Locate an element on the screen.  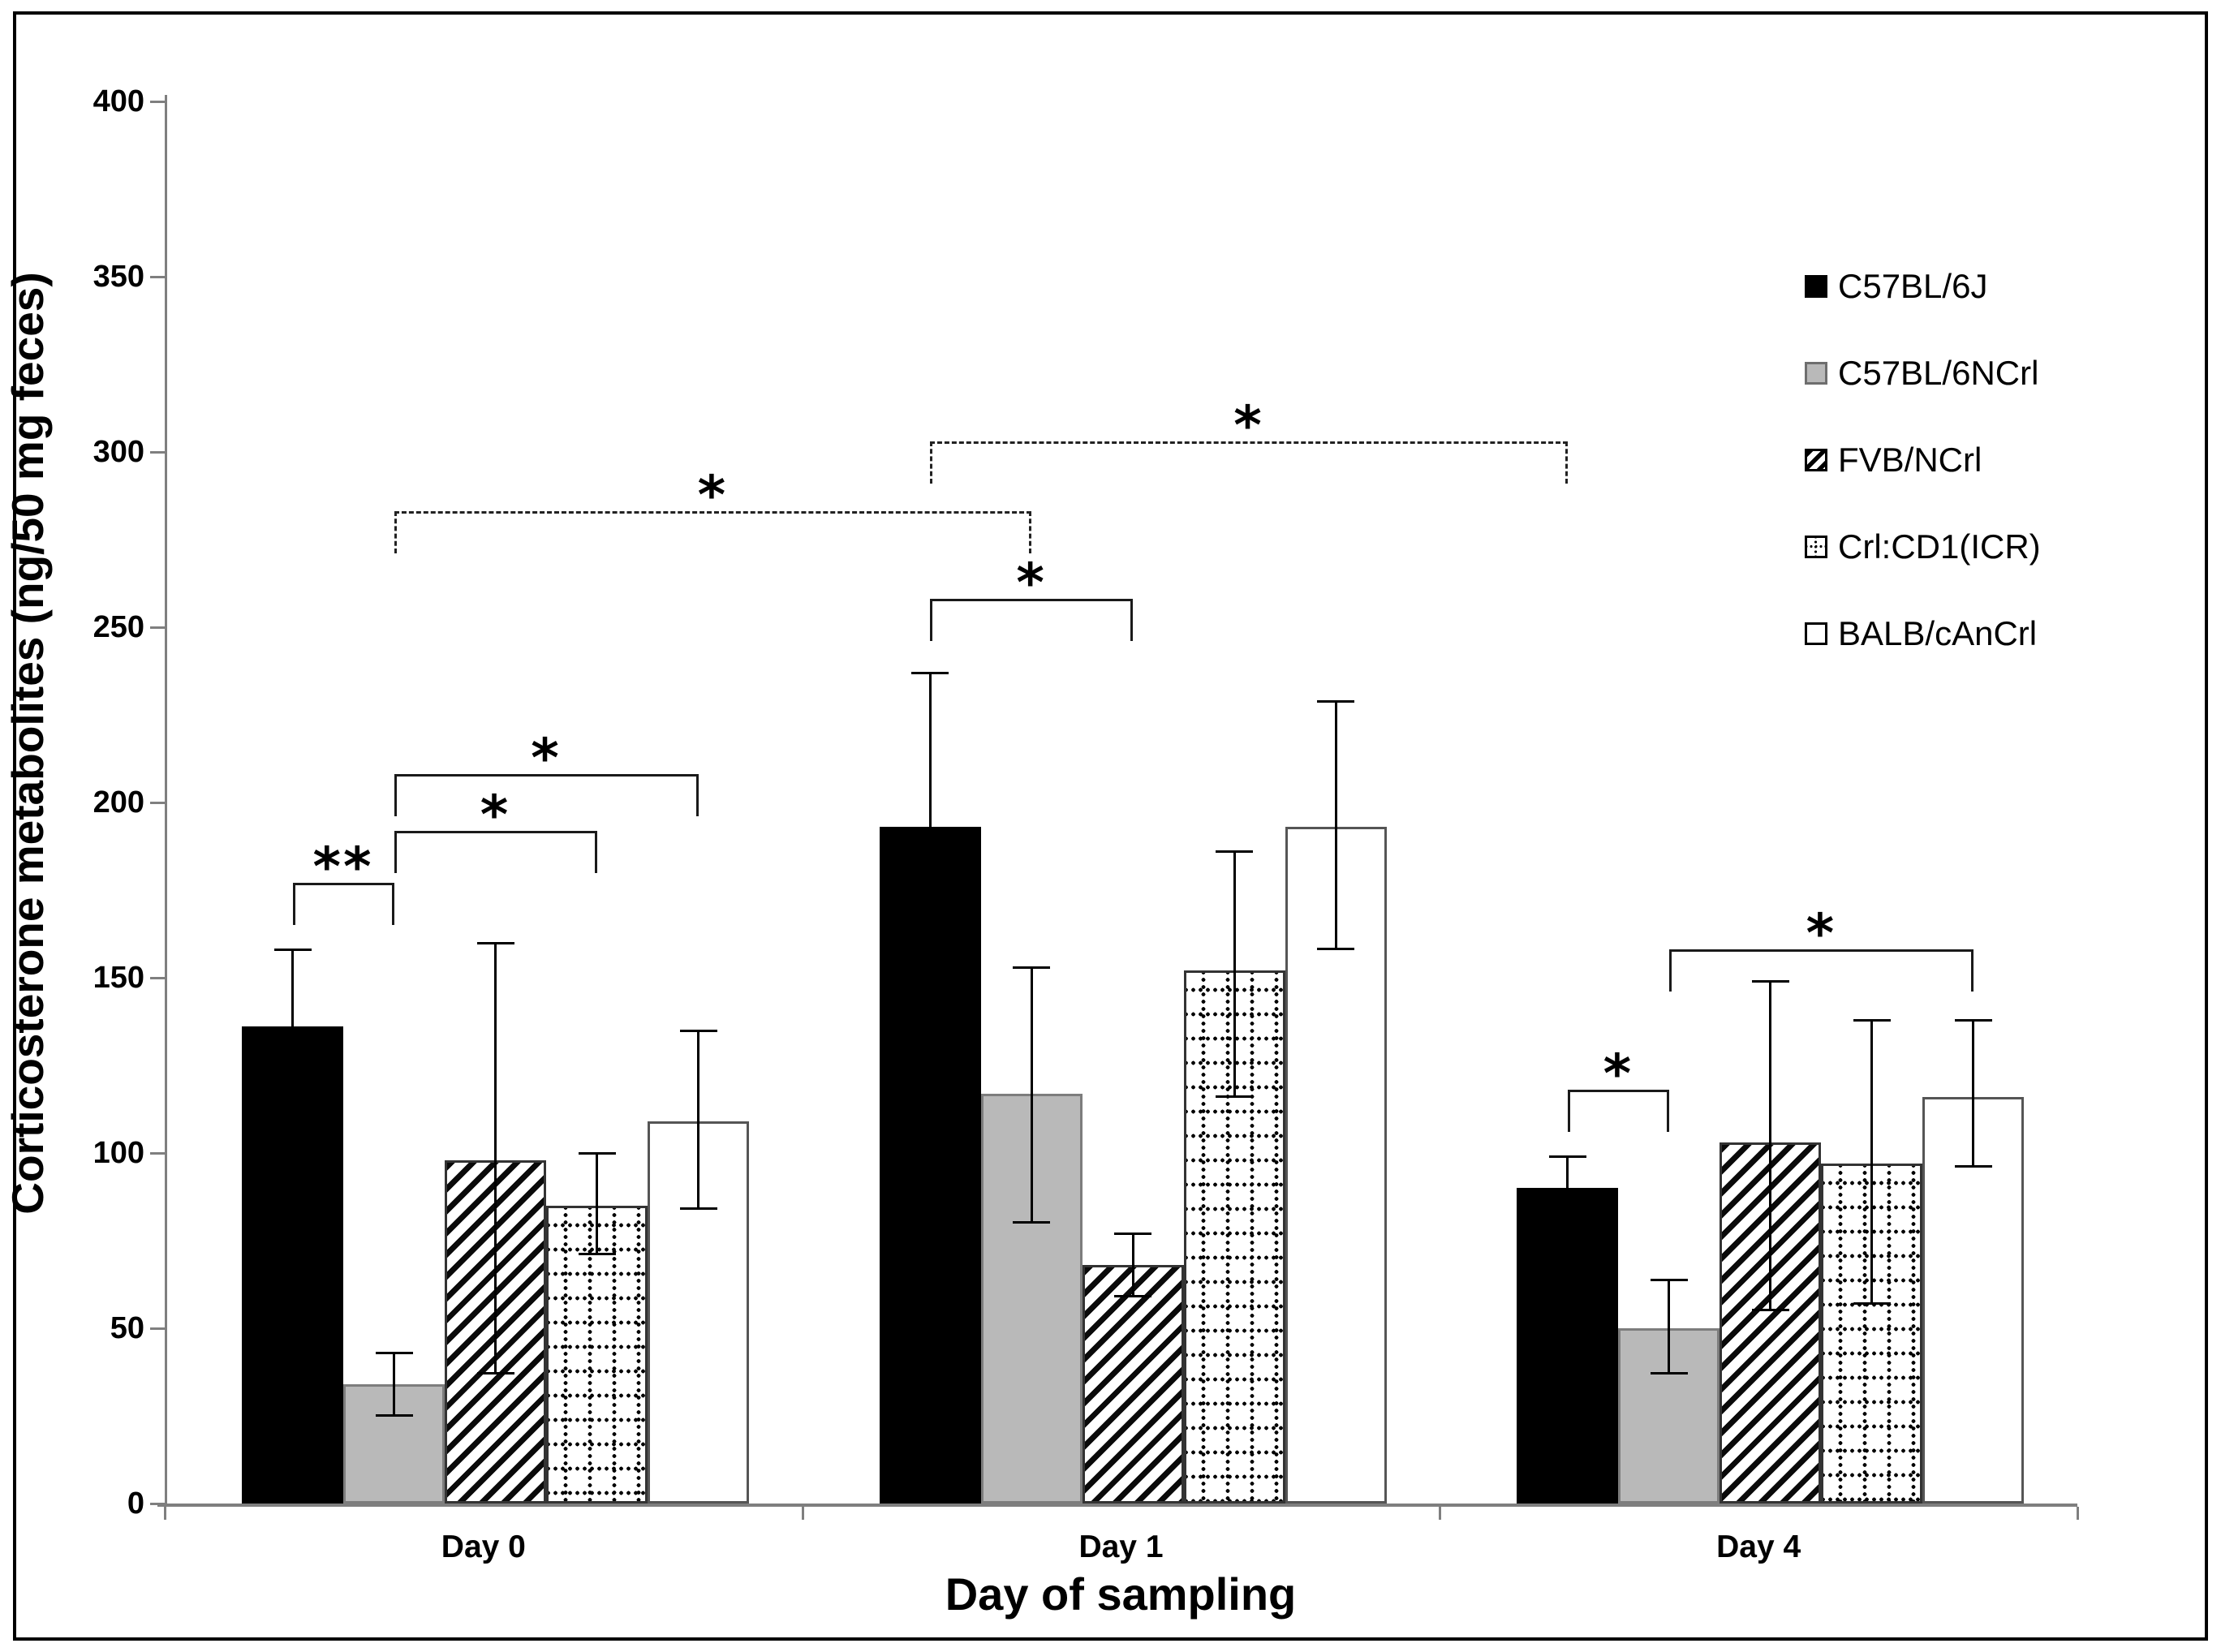
error-bar-cap-top-day-0-crl-cd1-icr is located at coordinates (597, 1153).